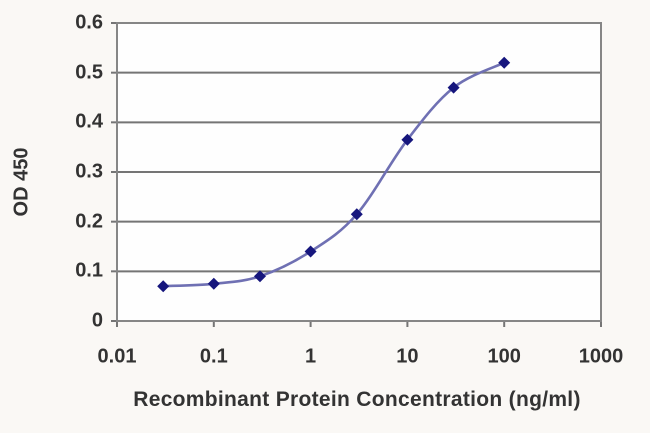 Image resolution: width=650 pixels, height=433 pixels. I want to click on x-tick-label: 100, so click(504, 356).